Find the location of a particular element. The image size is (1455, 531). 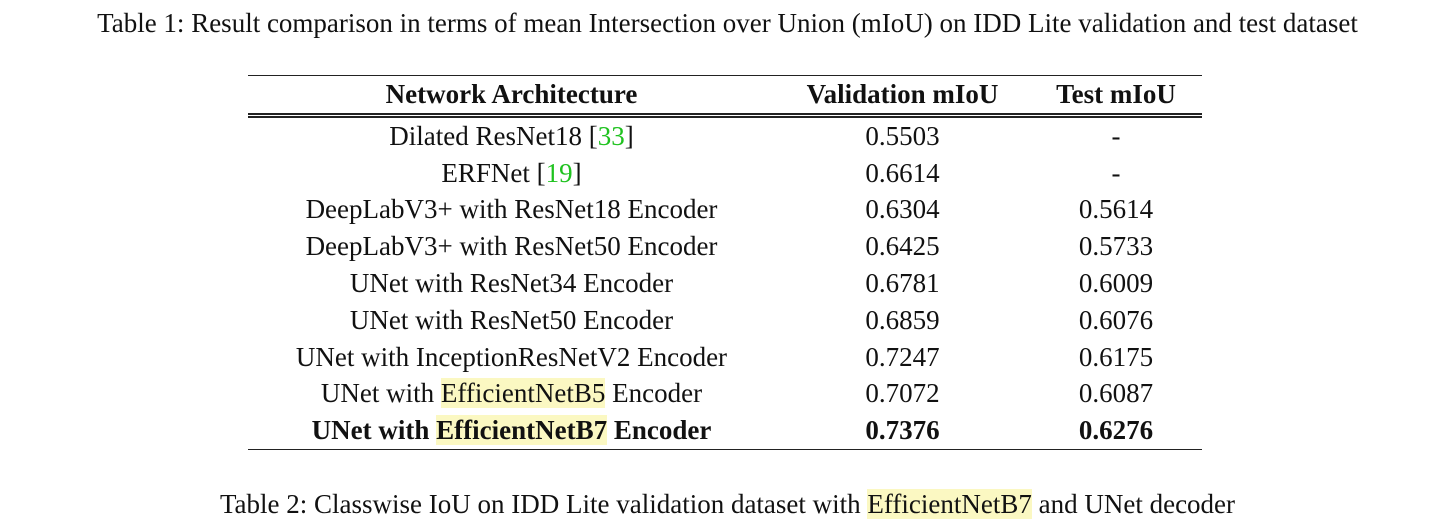

cell: DeepLabV3+ with ResNet50 Encoder is located at coordinates (511, 246).